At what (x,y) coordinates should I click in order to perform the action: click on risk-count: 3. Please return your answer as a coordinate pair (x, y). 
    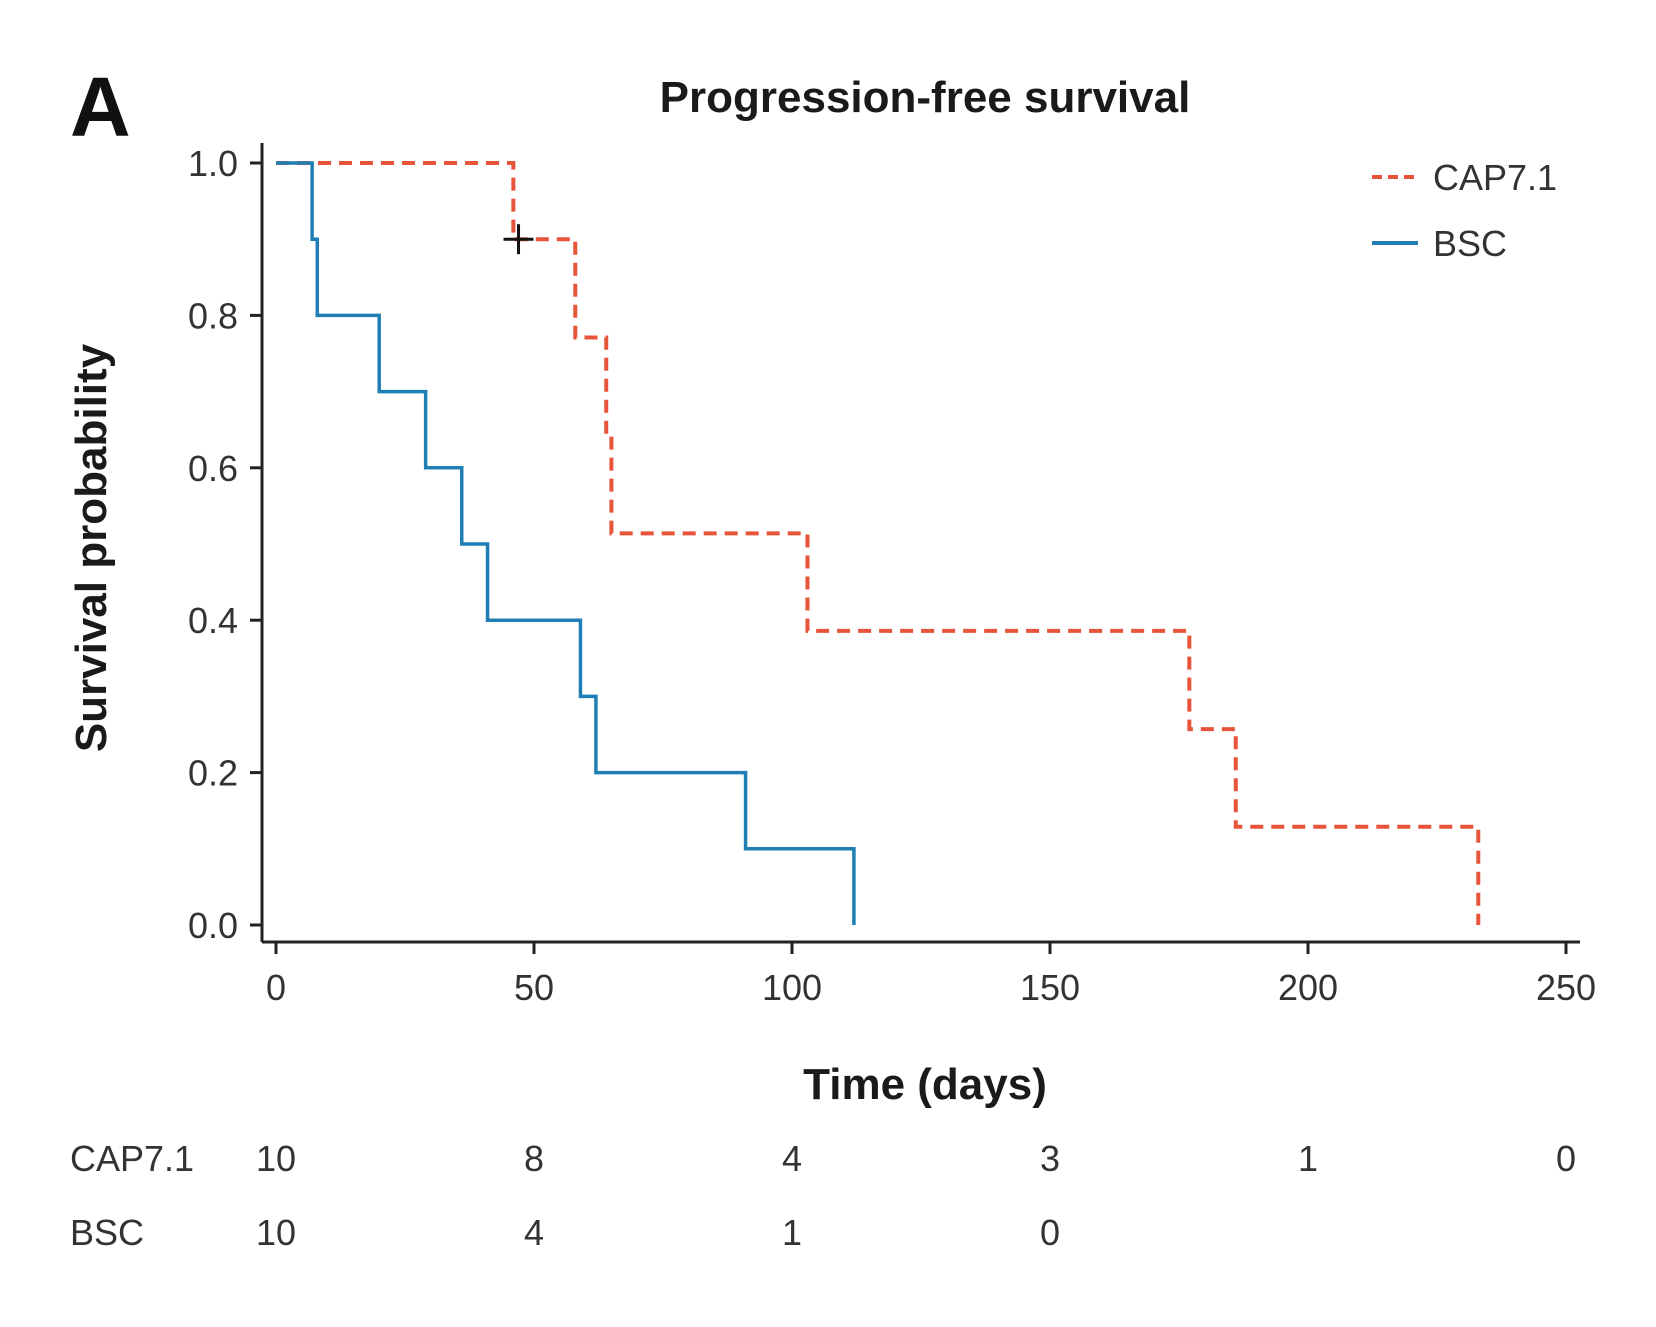
    Looking at the image, I should click on (1050, 1158).